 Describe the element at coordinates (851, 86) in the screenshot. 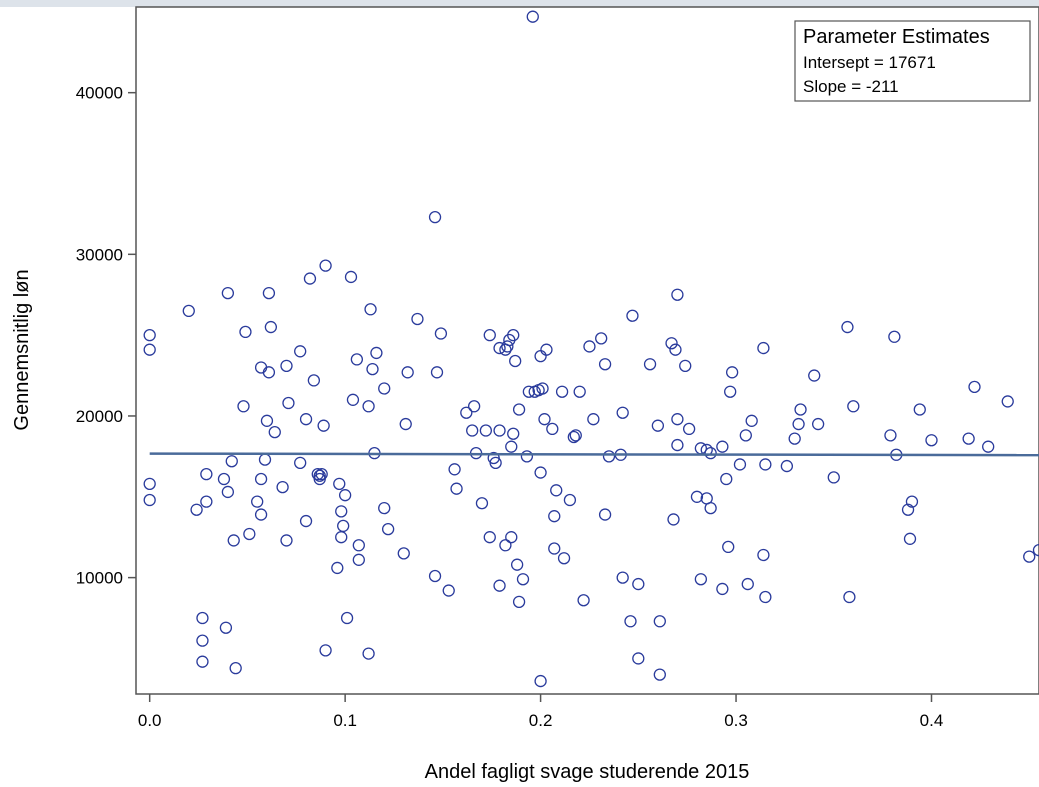

I see `legend-slope: Slope = -211` at that location.